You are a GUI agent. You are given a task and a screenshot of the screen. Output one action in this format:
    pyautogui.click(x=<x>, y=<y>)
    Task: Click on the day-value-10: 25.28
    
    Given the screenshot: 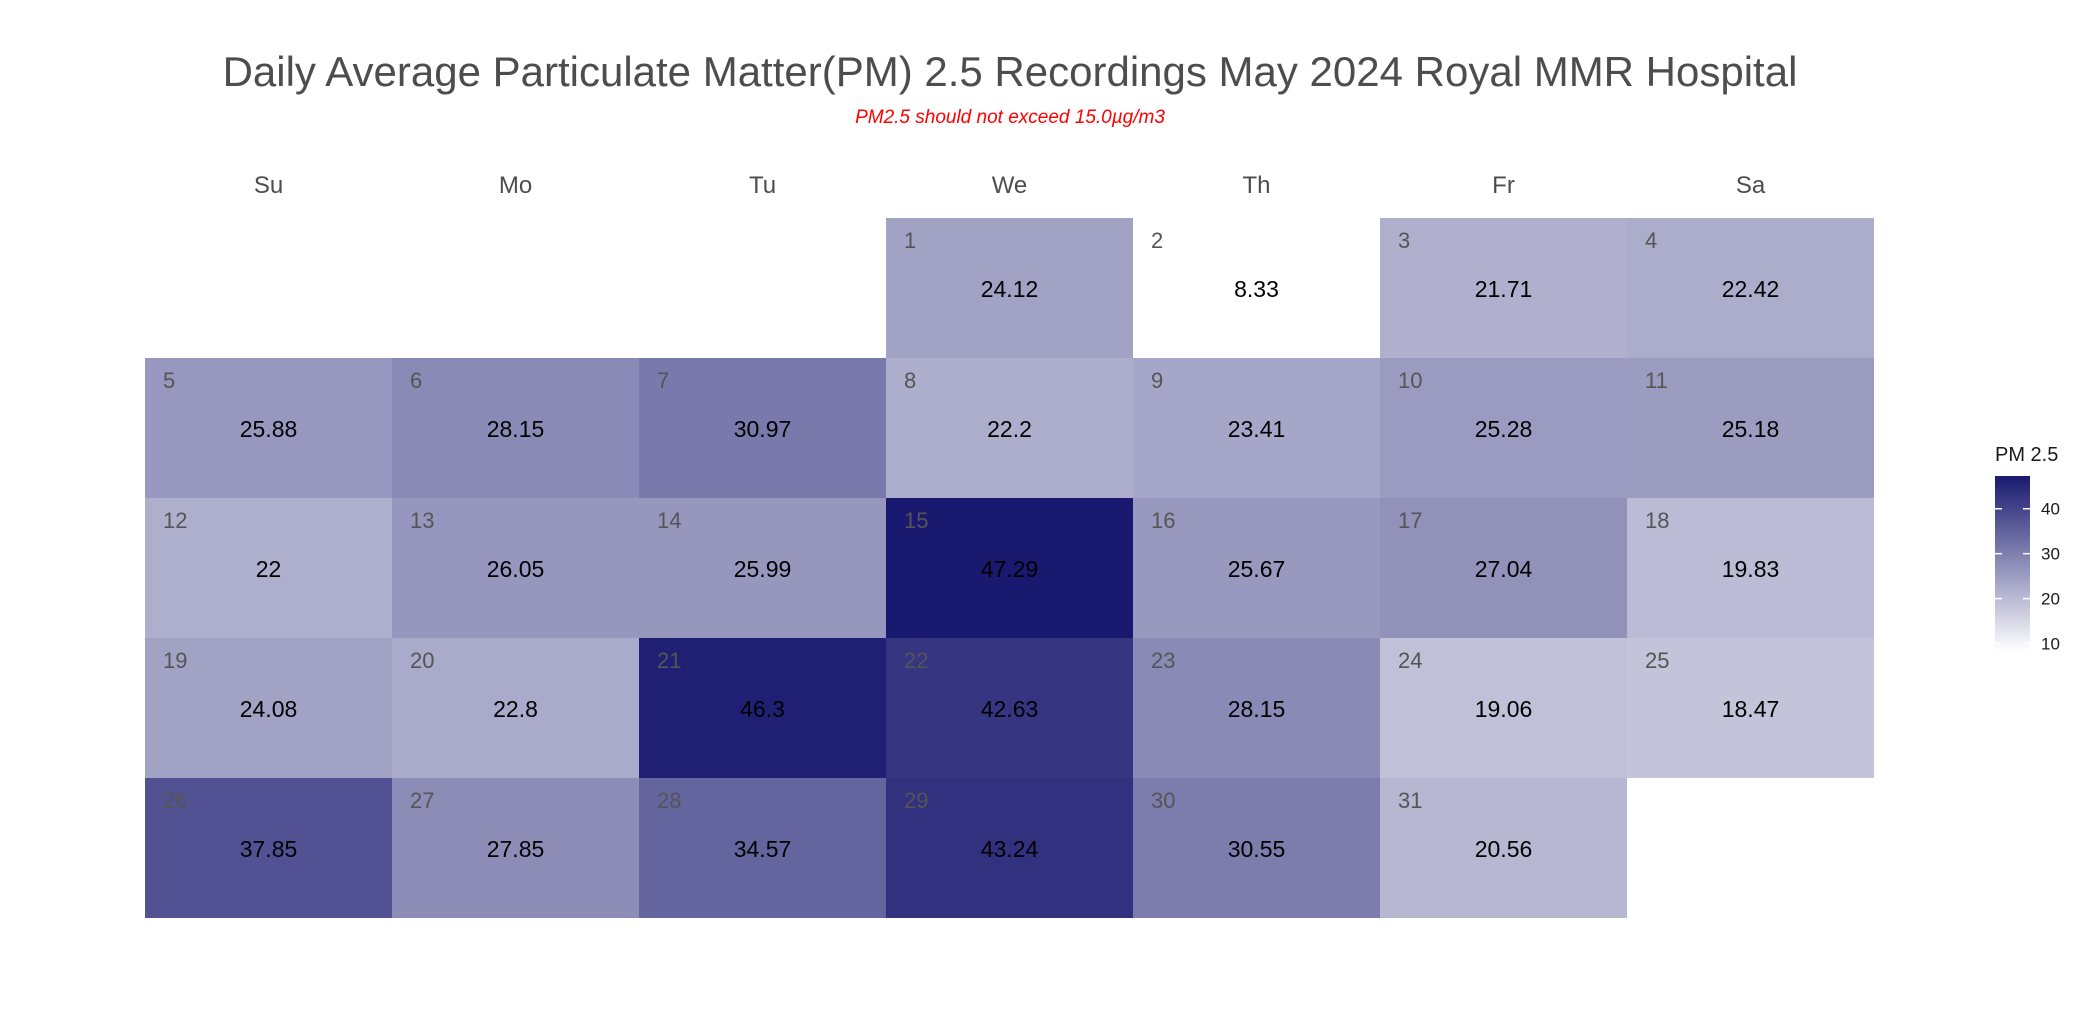 What is the action you would take?
    pyautogui.click(x=1504, y=429)
    